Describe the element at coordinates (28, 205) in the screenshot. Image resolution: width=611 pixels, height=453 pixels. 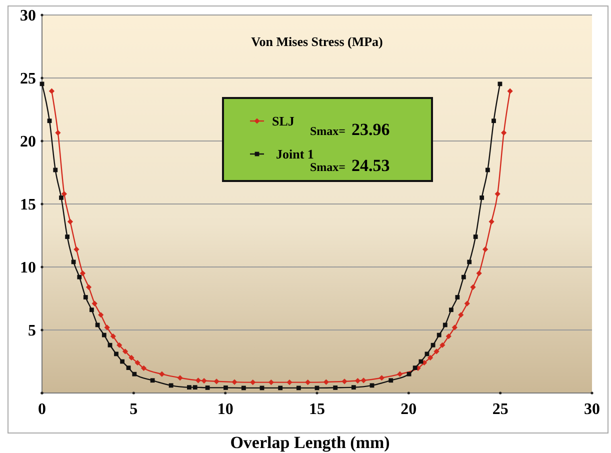
I see `y-tick-label: 15` at that location.